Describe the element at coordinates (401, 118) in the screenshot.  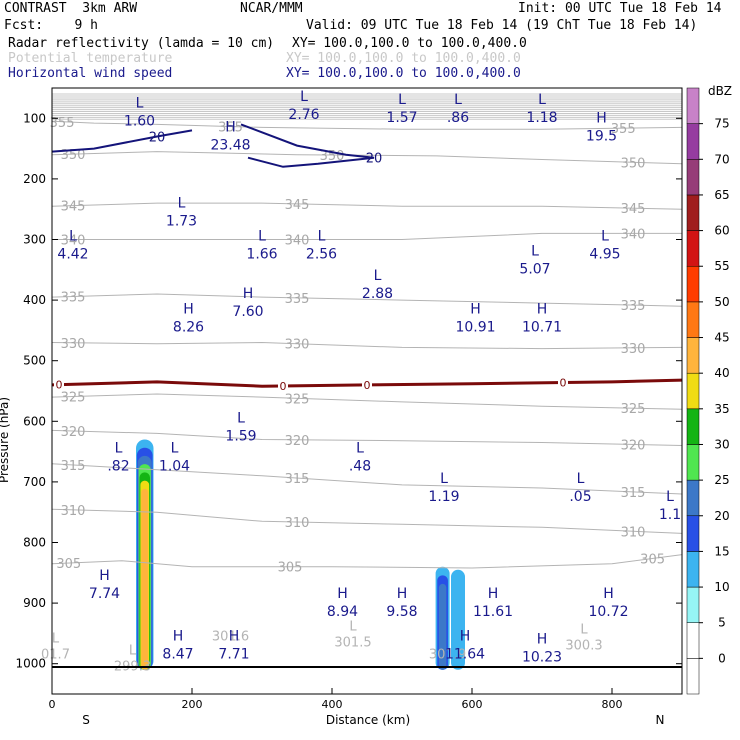
I see `wind-extremum-value: 1.57` at that location.